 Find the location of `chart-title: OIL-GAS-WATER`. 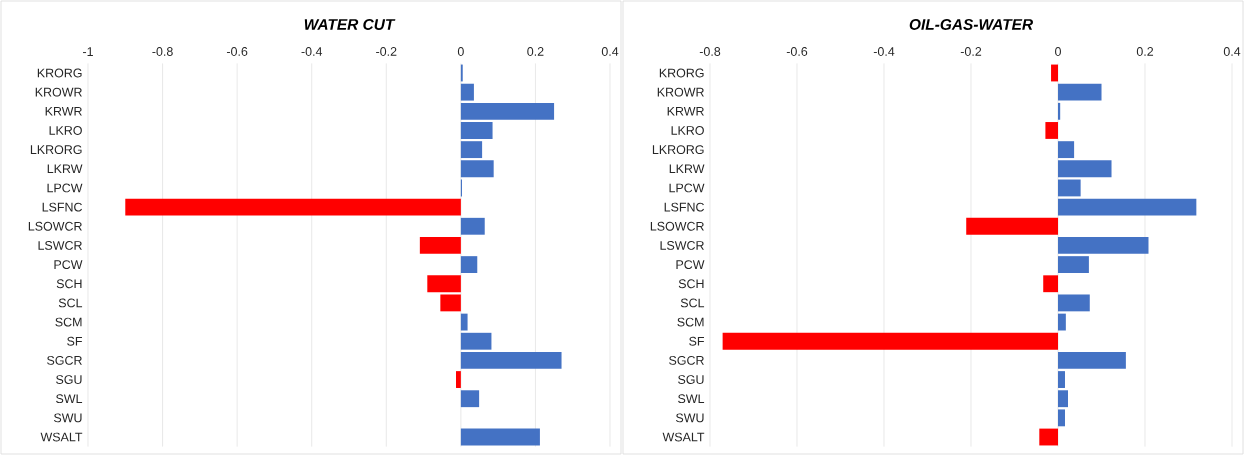

chart-title: OIL-GAS-WATER is located at coordinates (971, 24).